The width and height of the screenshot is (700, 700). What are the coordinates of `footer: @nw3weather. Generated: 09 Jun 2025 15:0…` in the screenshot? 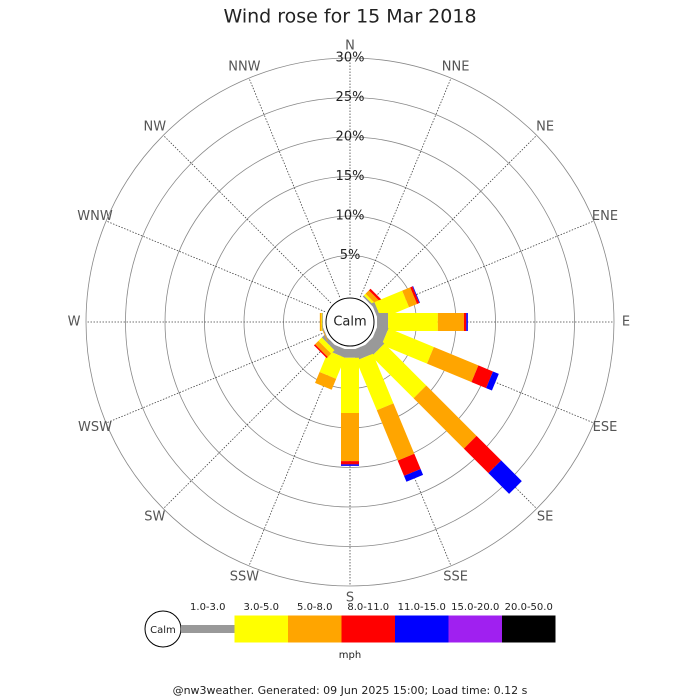 It's located at (350, 690).